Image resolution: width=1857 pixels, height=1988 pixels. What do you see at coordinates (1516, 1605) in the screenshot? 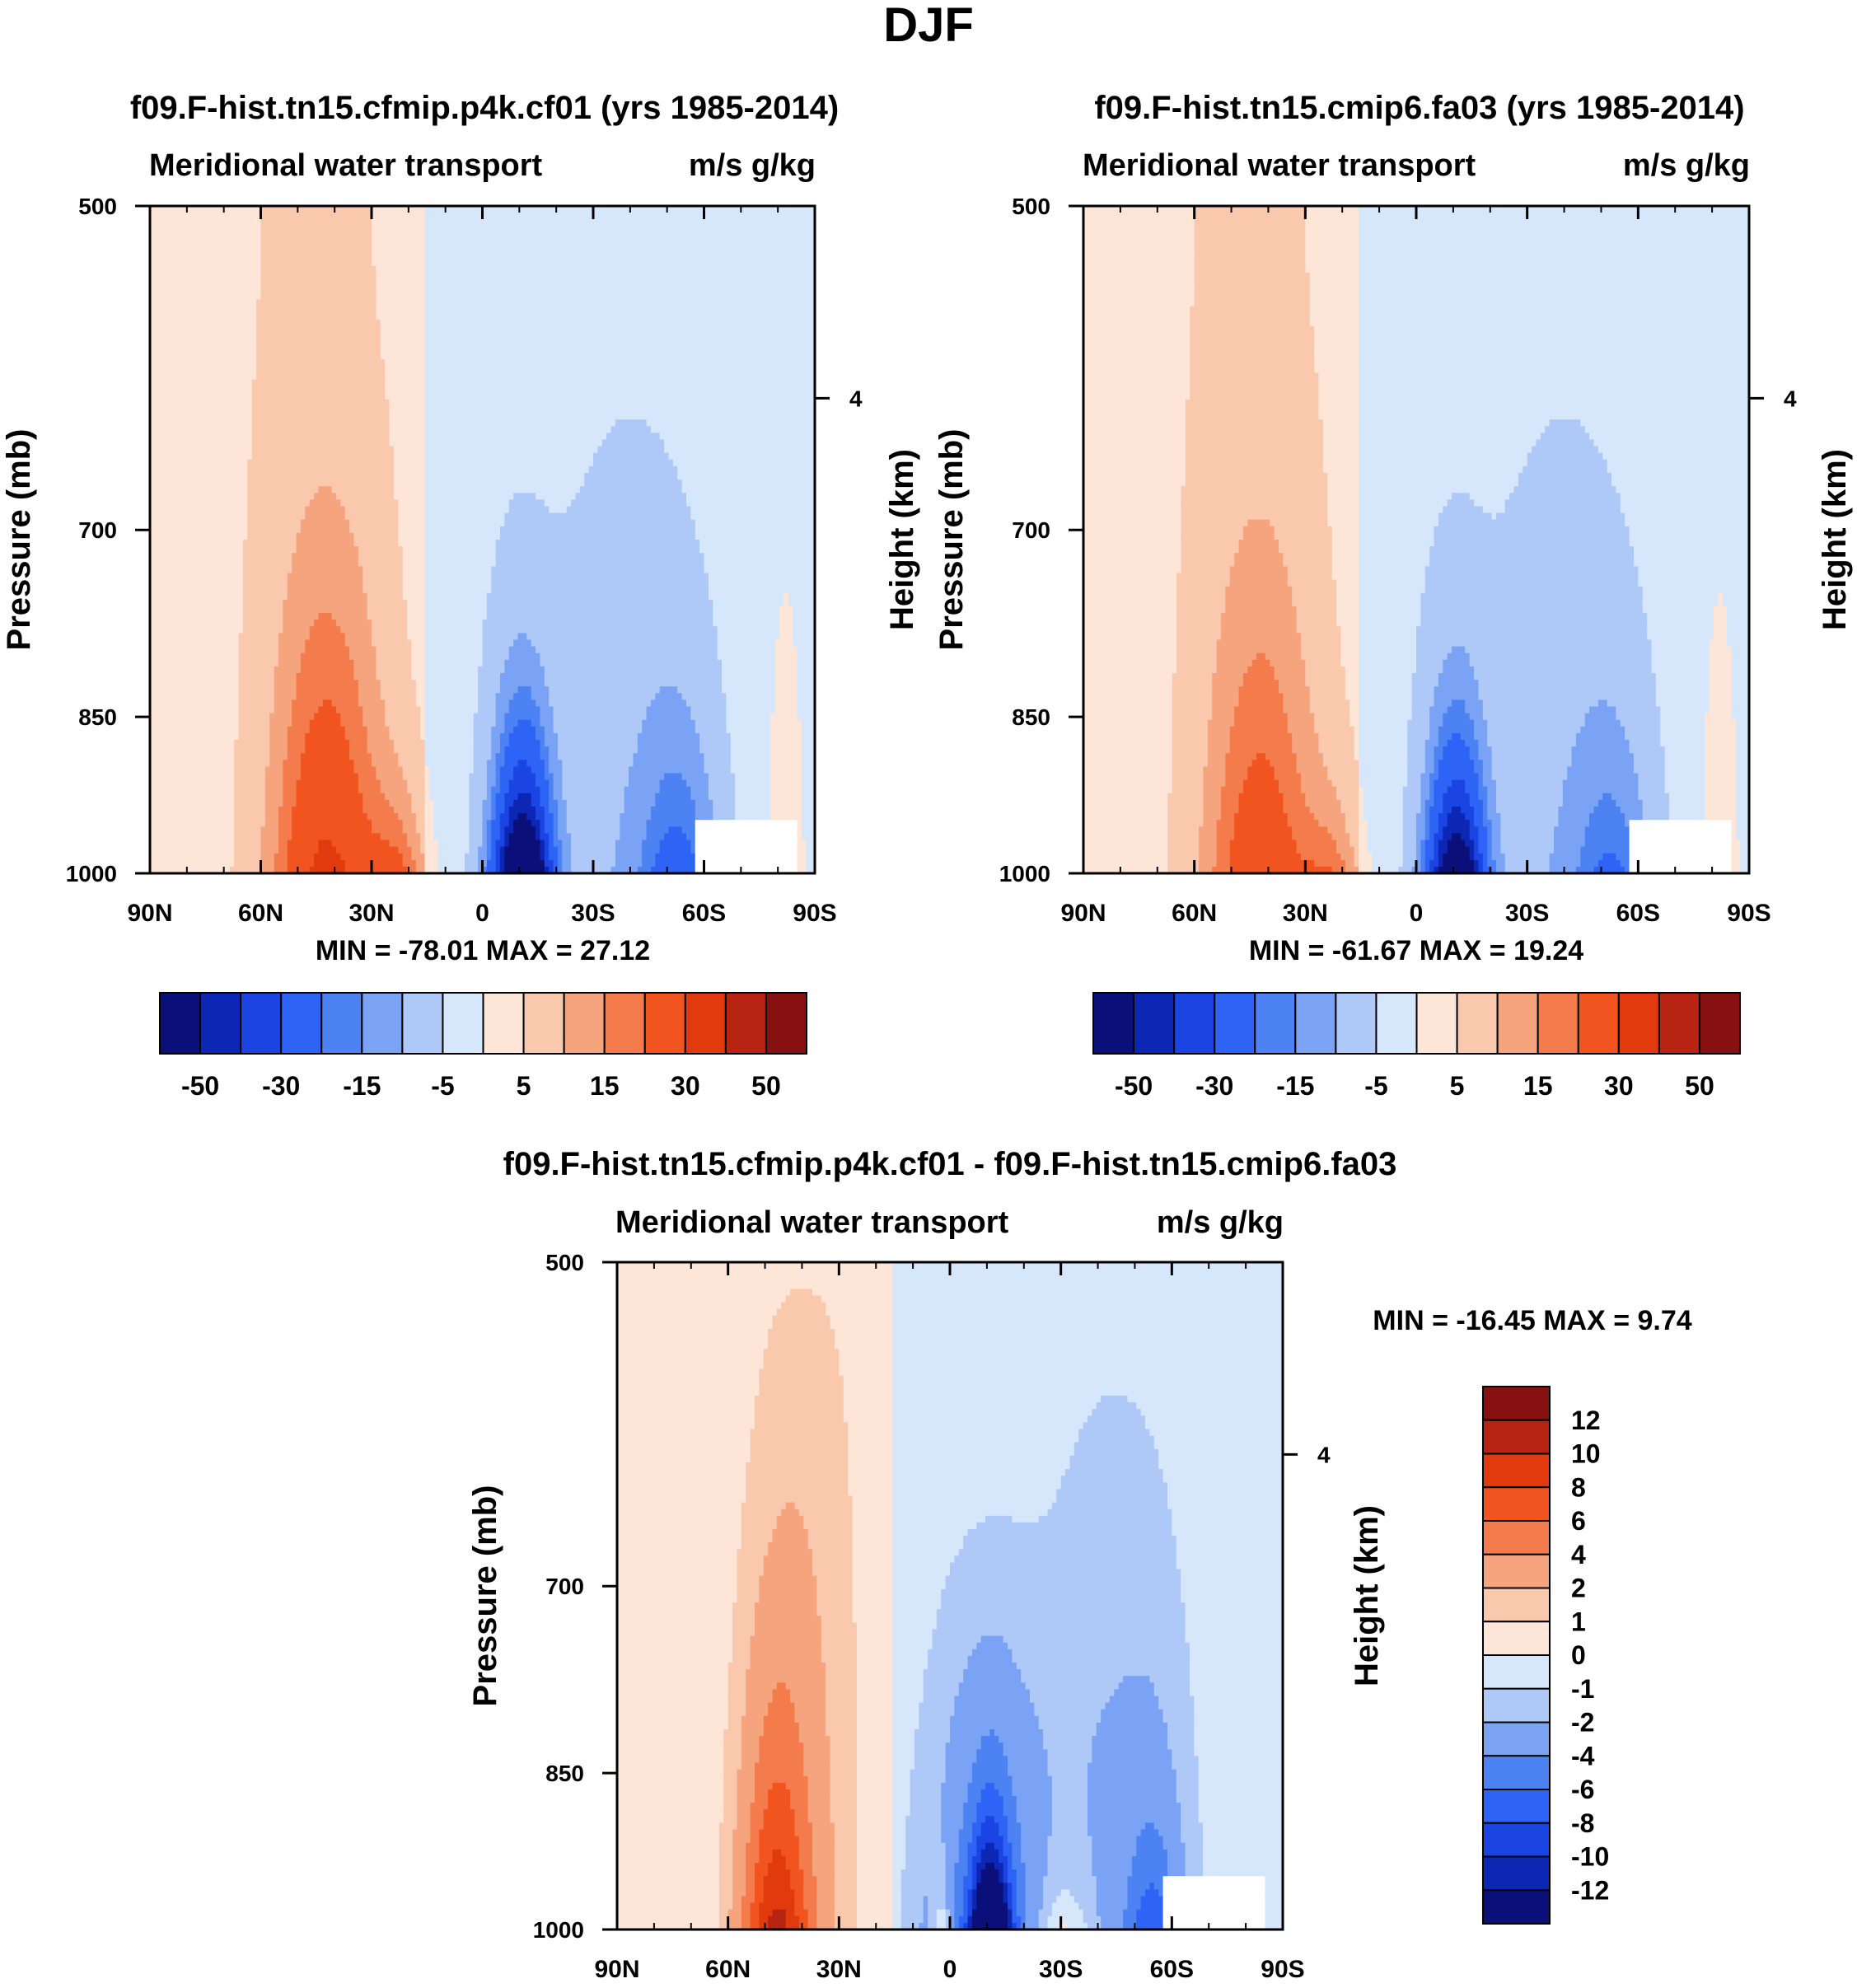
I see `colorbar-box` at bounding box center [1516, 1605].